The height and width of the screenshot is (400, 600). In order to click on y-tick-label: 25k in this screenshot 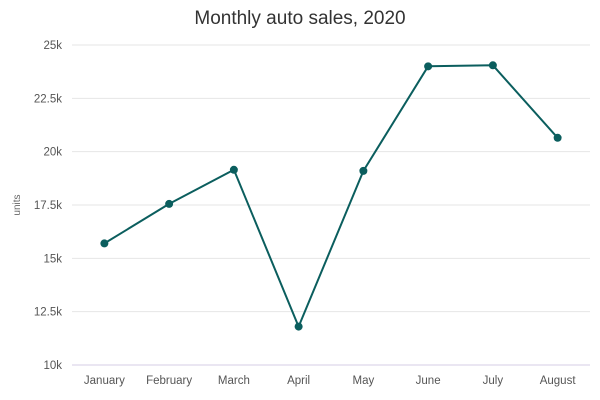, I will do `click(52, 46)`.